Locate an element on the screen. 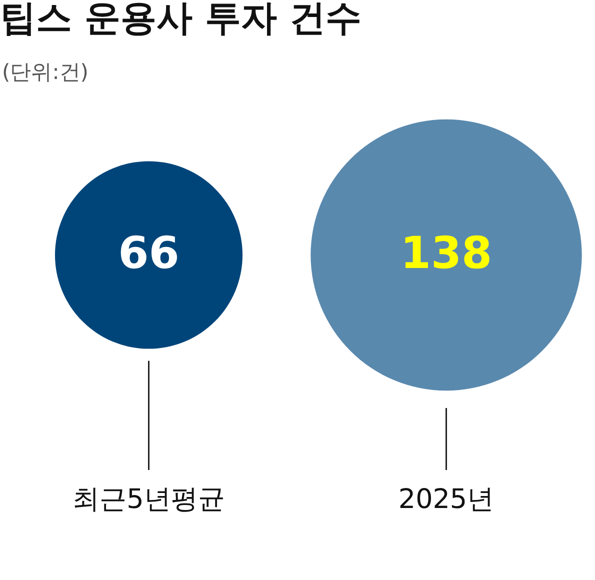 This screenshot has width=595, height=580. category-label: 2025년 is located at coordinates (446, 499).